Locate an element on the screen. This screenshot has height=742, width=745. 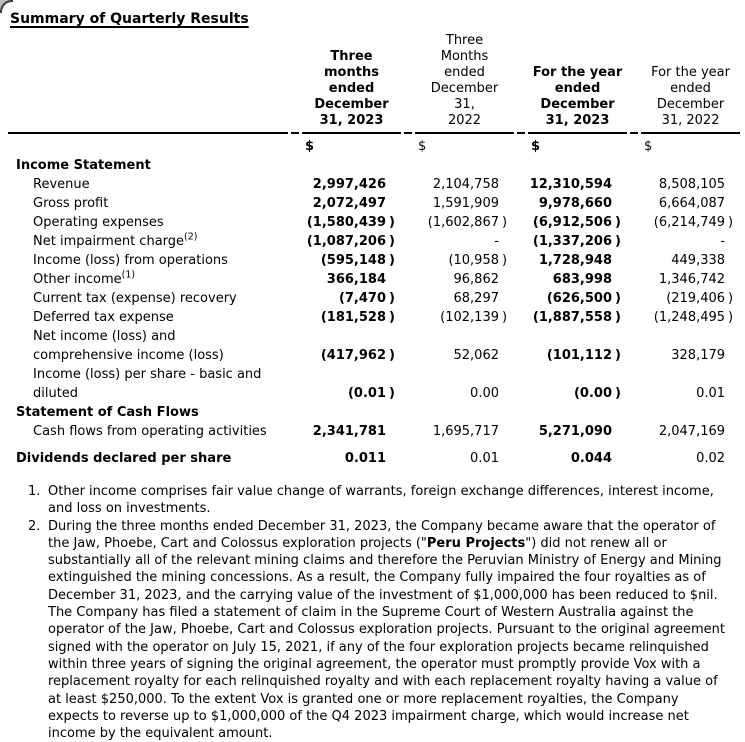
row-label-cell: Other income(1) is located at coordinates (84, 278).